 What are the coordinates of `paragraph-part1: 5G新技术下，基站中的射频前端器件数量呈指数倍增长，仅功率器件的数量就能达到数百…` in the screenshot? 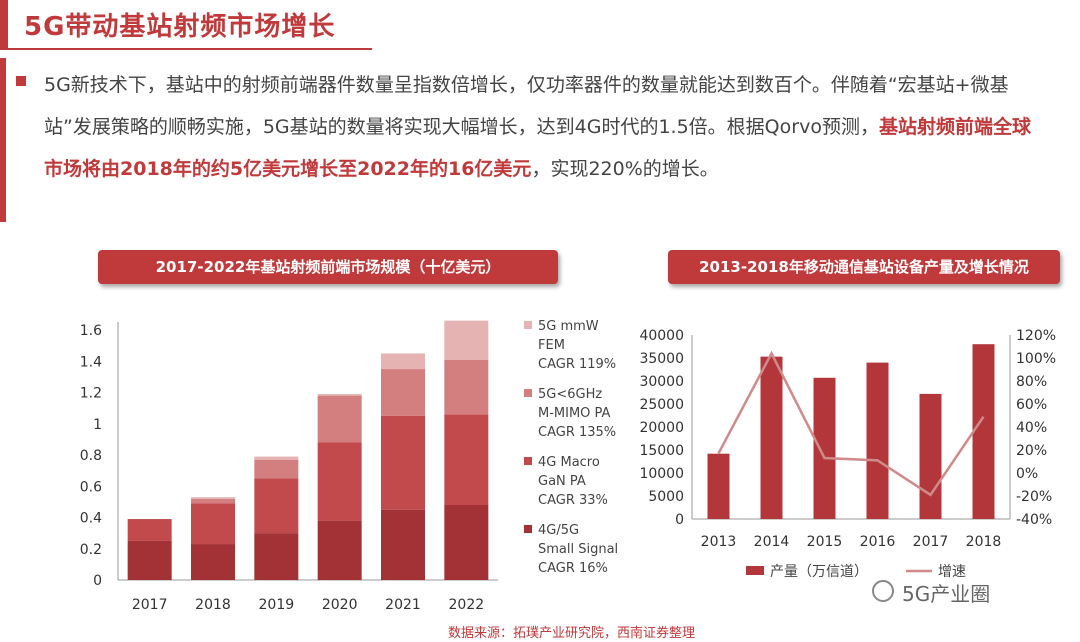 It's located at (526, 106).